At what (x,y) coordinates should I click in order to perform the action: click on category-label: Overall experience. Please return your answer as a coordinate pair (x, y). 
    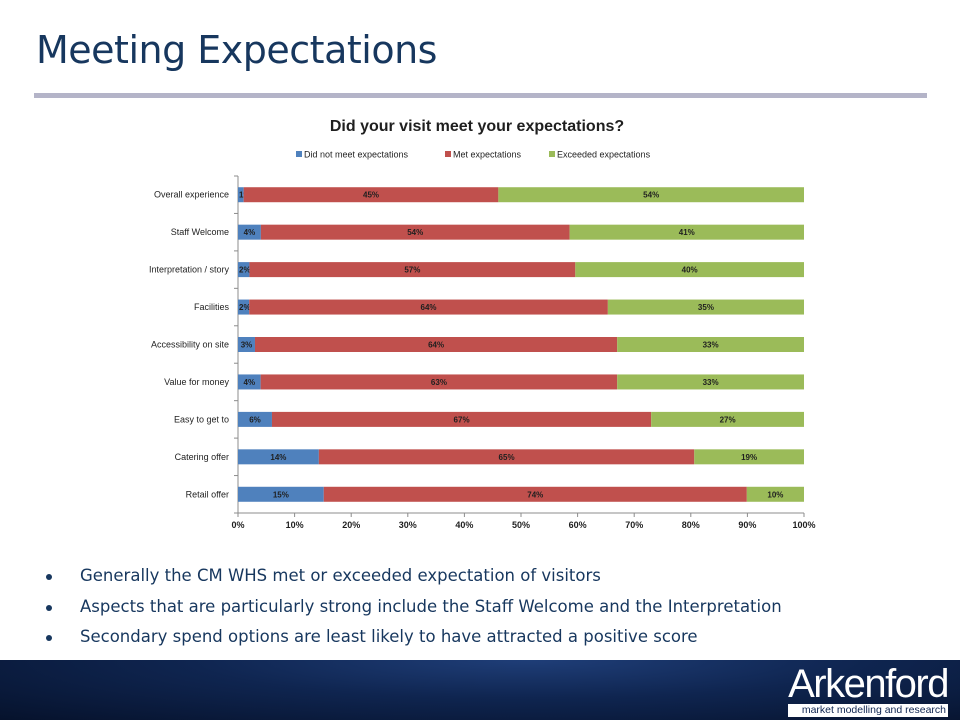
    Looking at the image, I should click on (191, 195).